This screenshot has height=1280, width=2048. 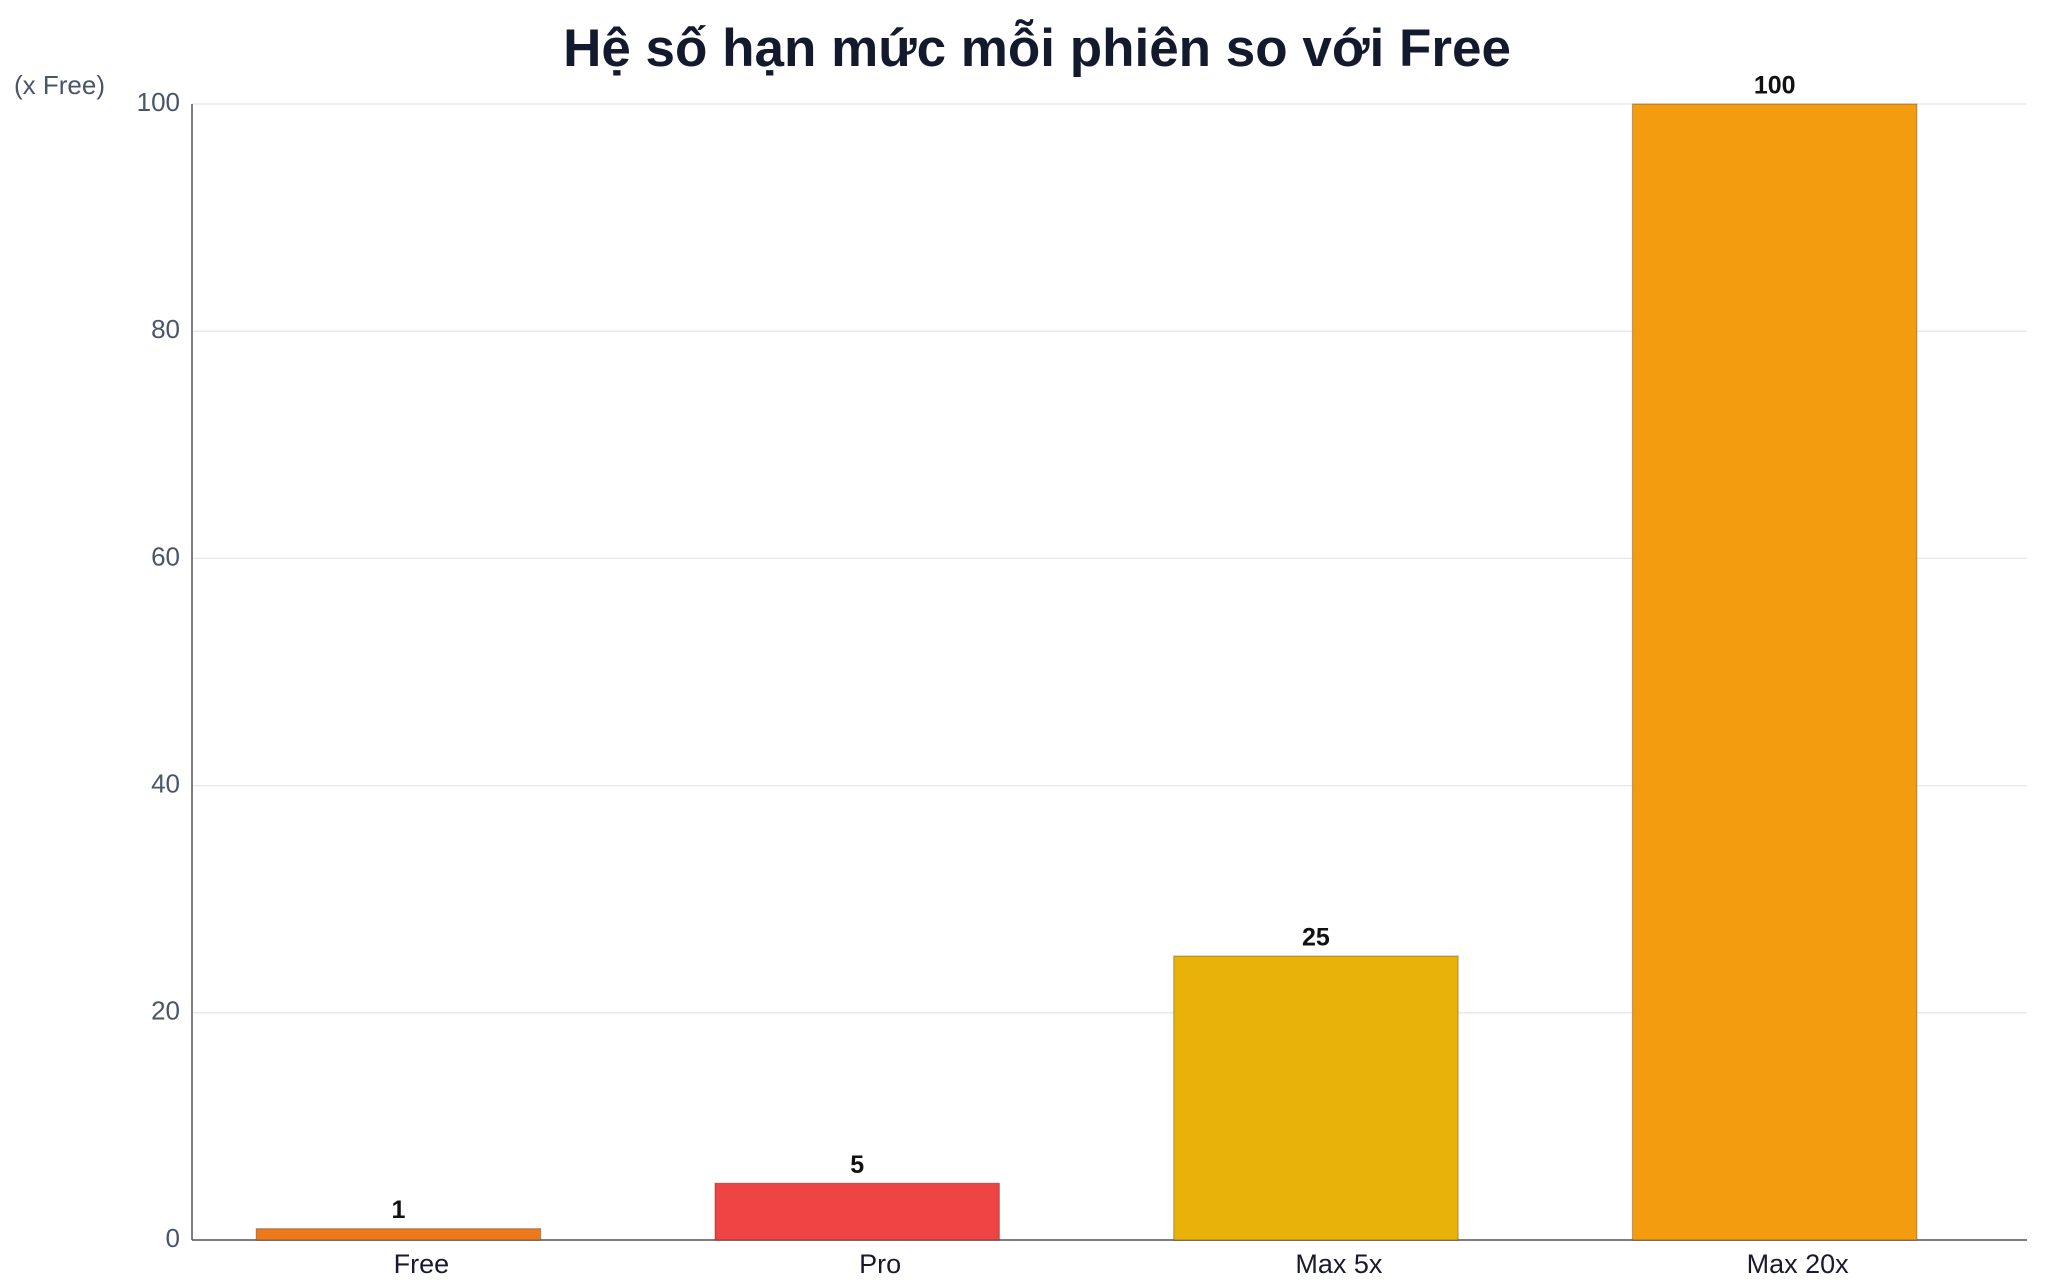 What do you see at coordinates (1339, 1264) in the screenshot?
I see `x-tick-label: Max 5x` at bounding box center [1339, 1264].